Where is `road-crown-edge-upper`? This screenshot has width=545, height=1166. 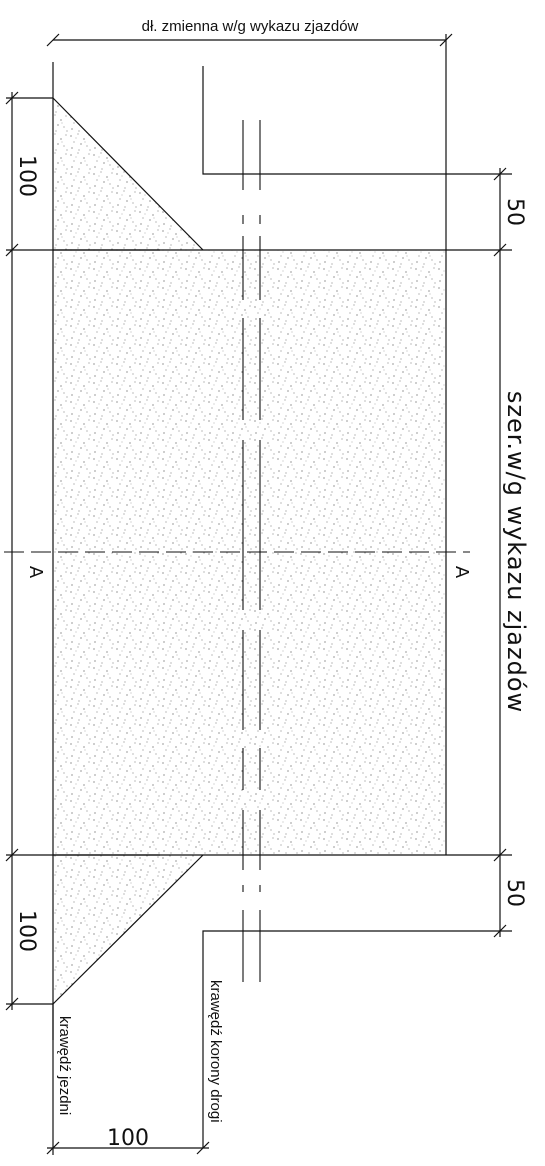 road-crown-edge-upper is located at coordinates (324, 120).